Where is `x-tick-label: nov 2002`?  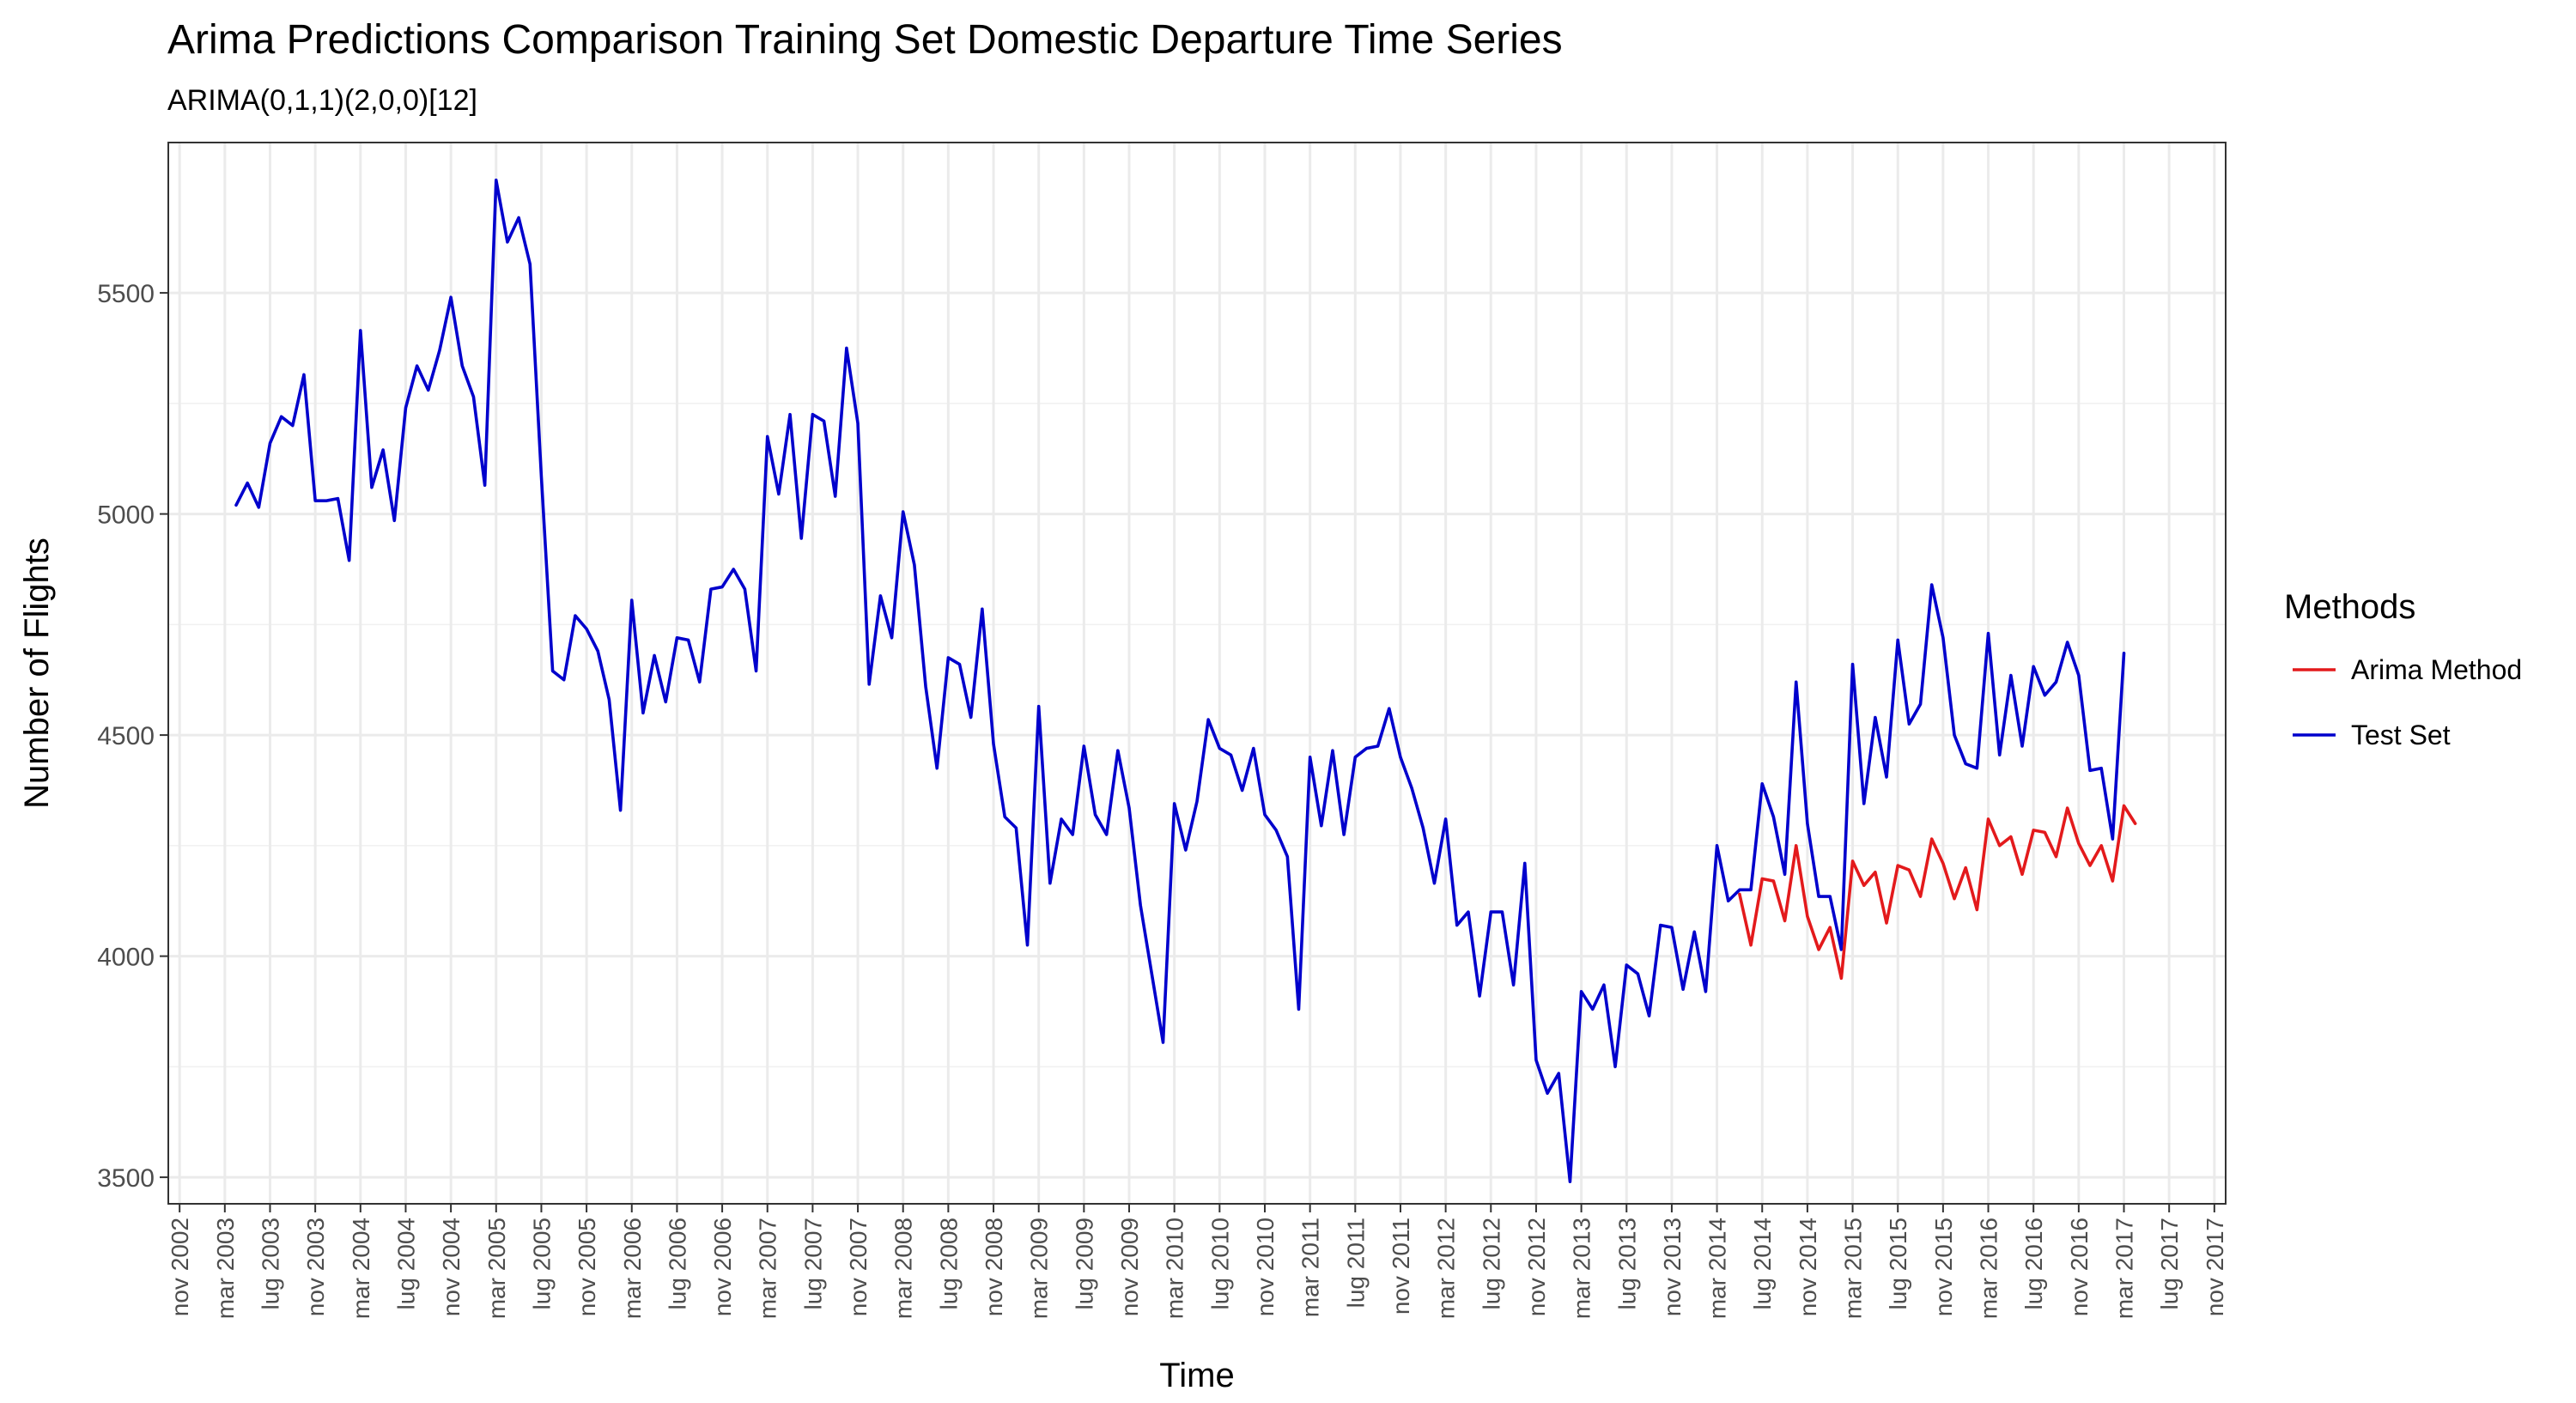 x-tick-label: nov 2002 is located at coordinates (180, 1267).